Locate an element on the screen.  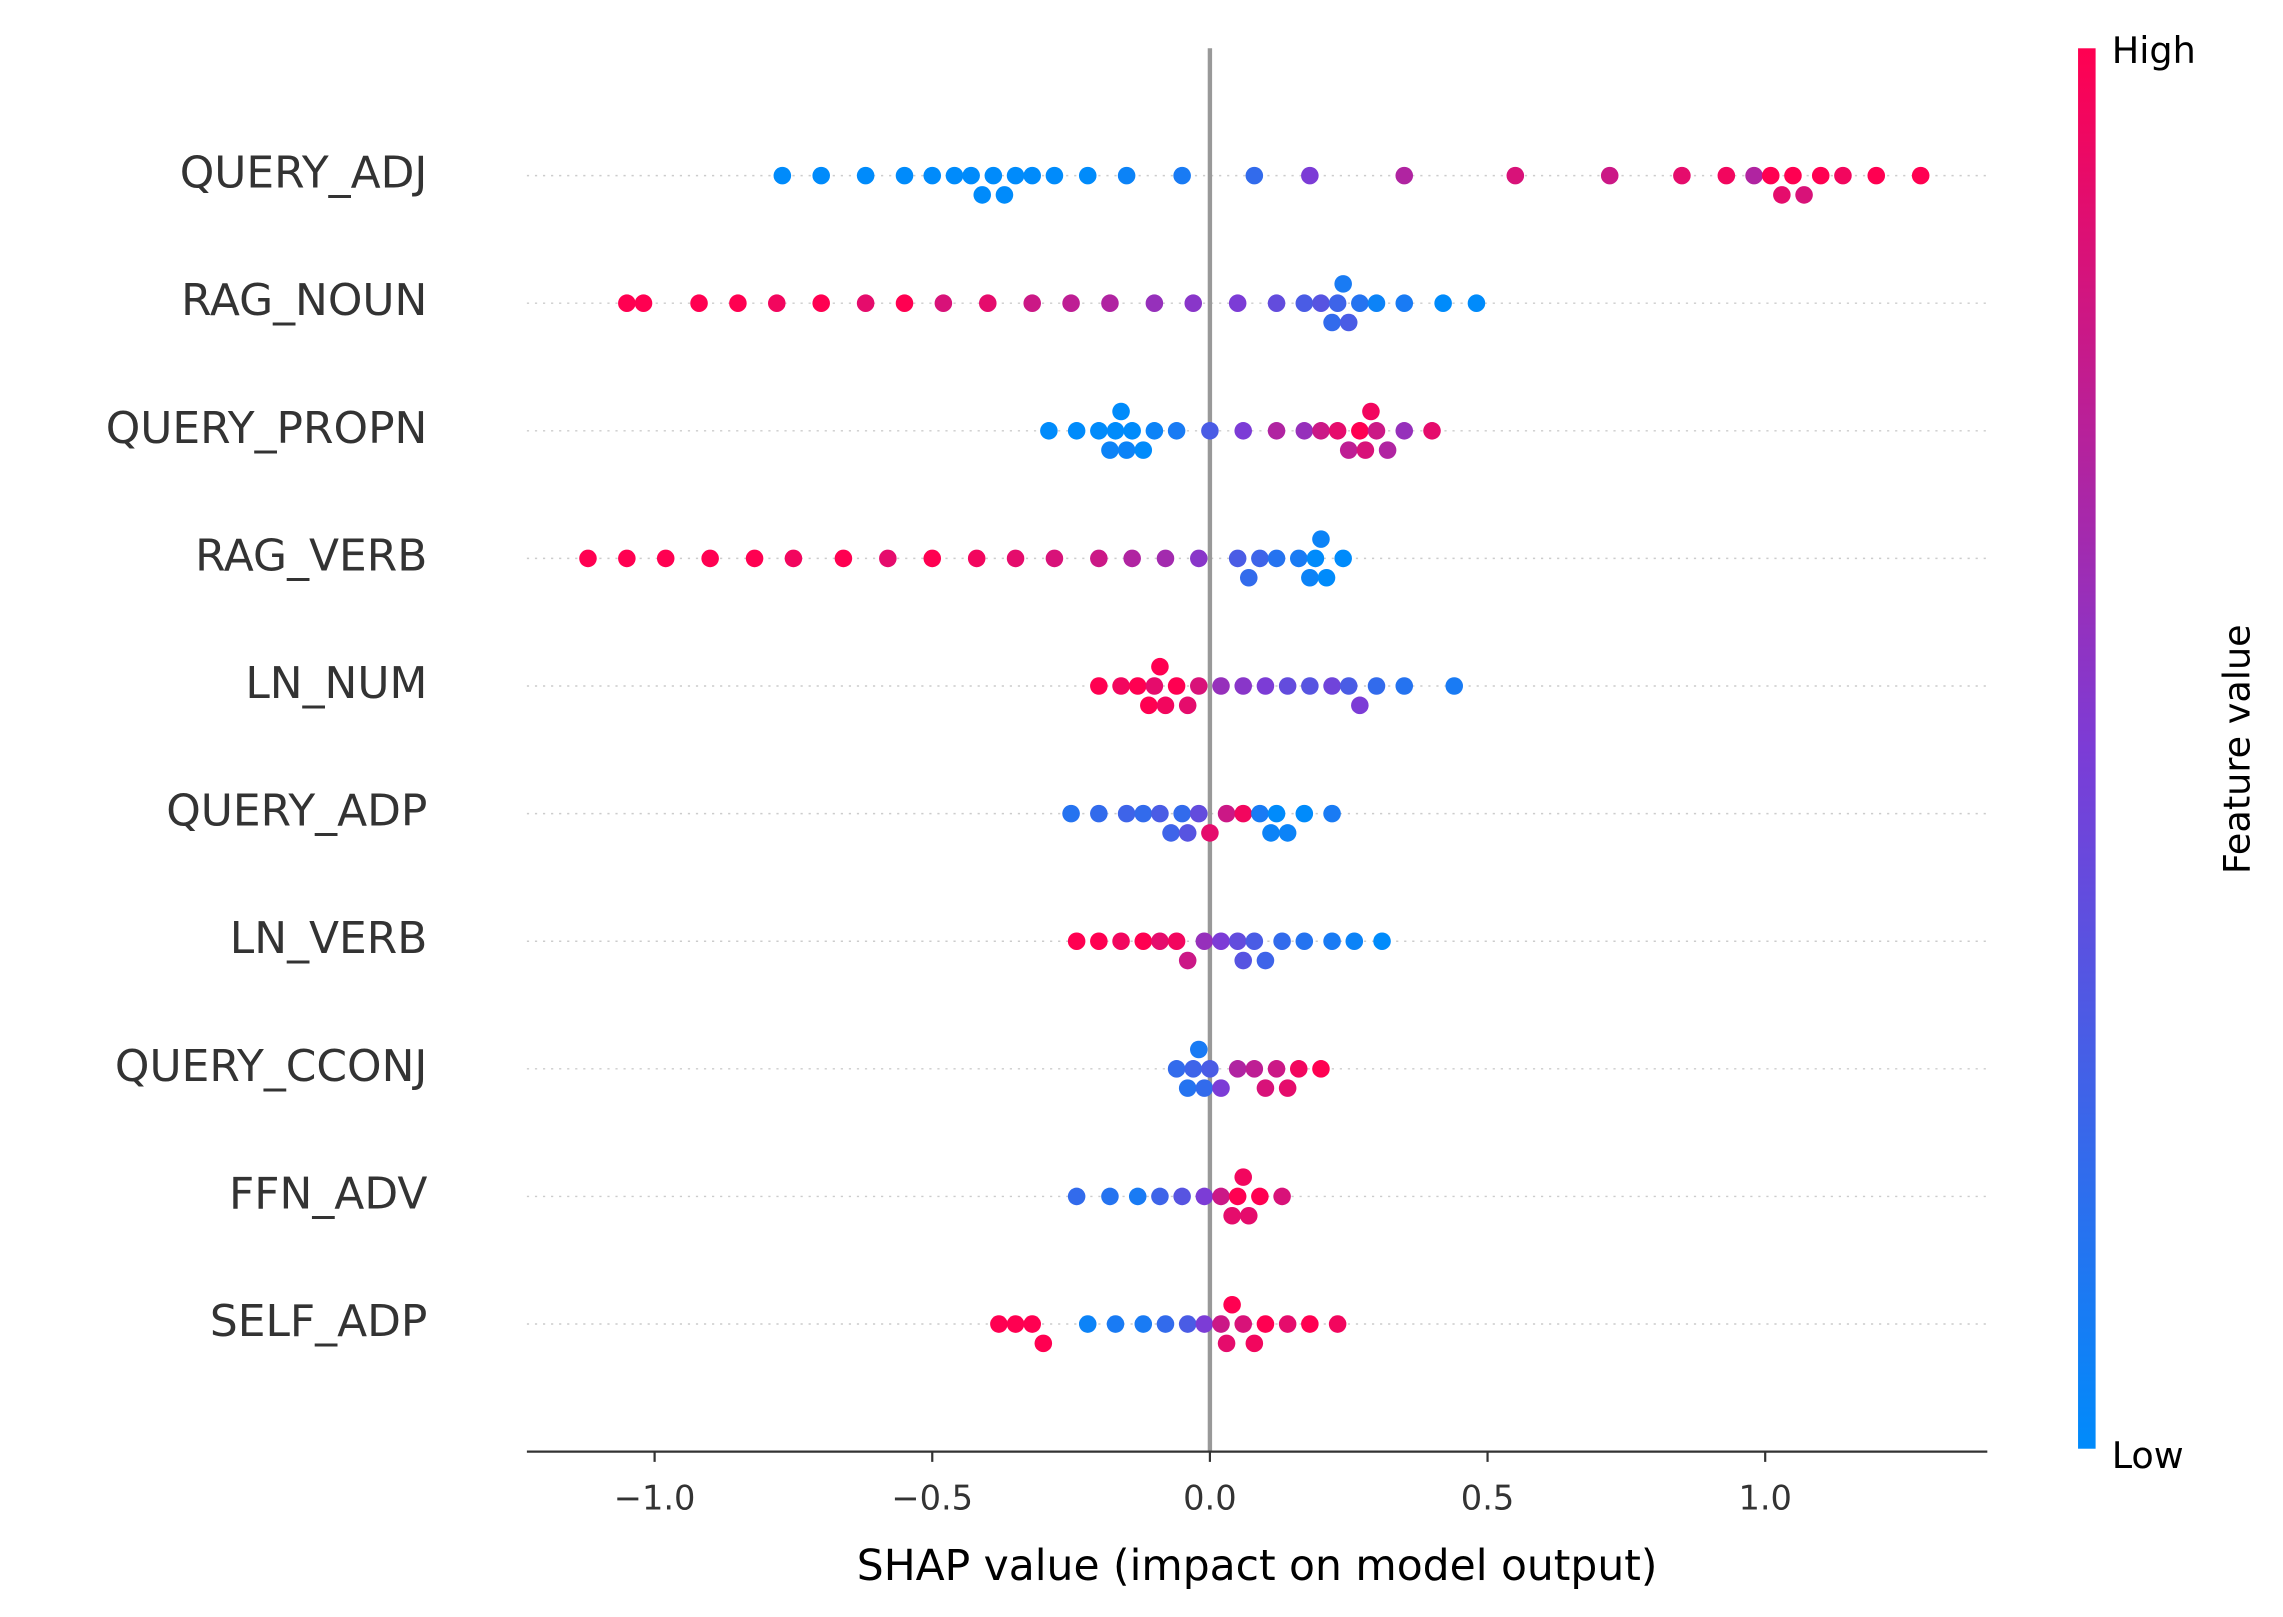
feature-label: SELF_ADP is located at coordinates (319, 1321).